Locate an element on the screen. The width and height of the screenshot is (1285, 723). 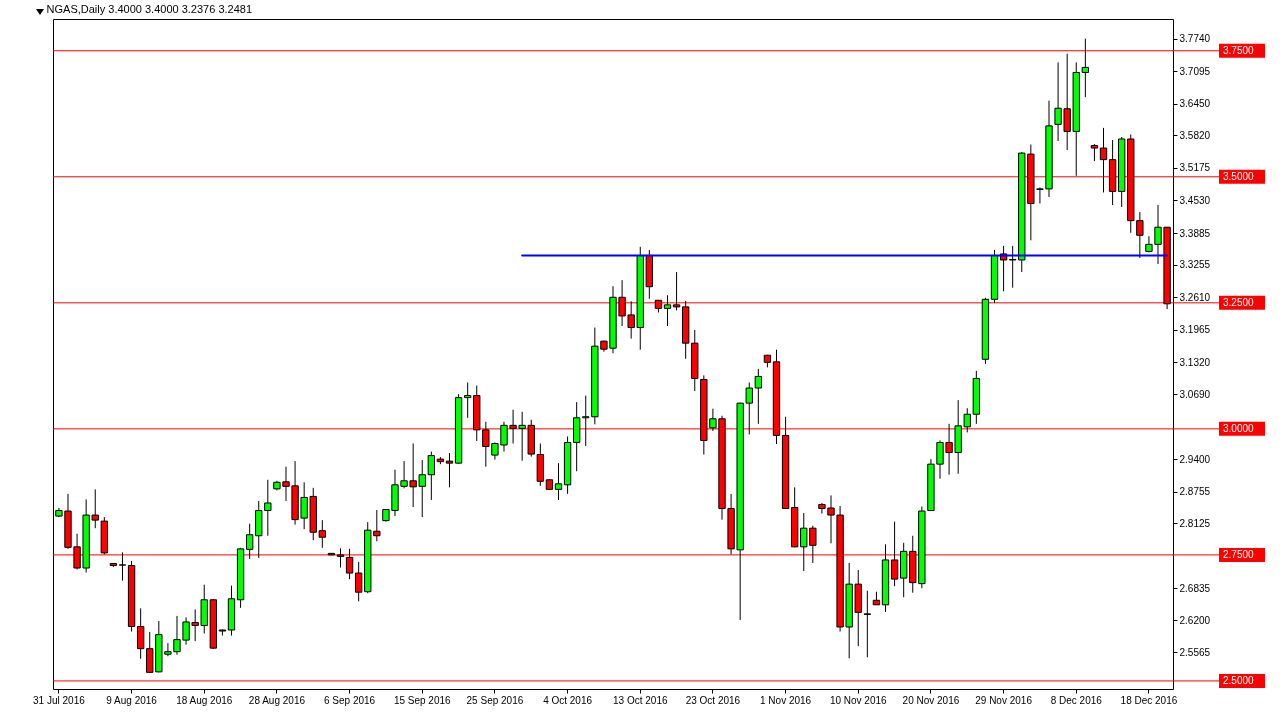
x-tick-label: 1 Nov 2016 is located at coordinates (786, 700).